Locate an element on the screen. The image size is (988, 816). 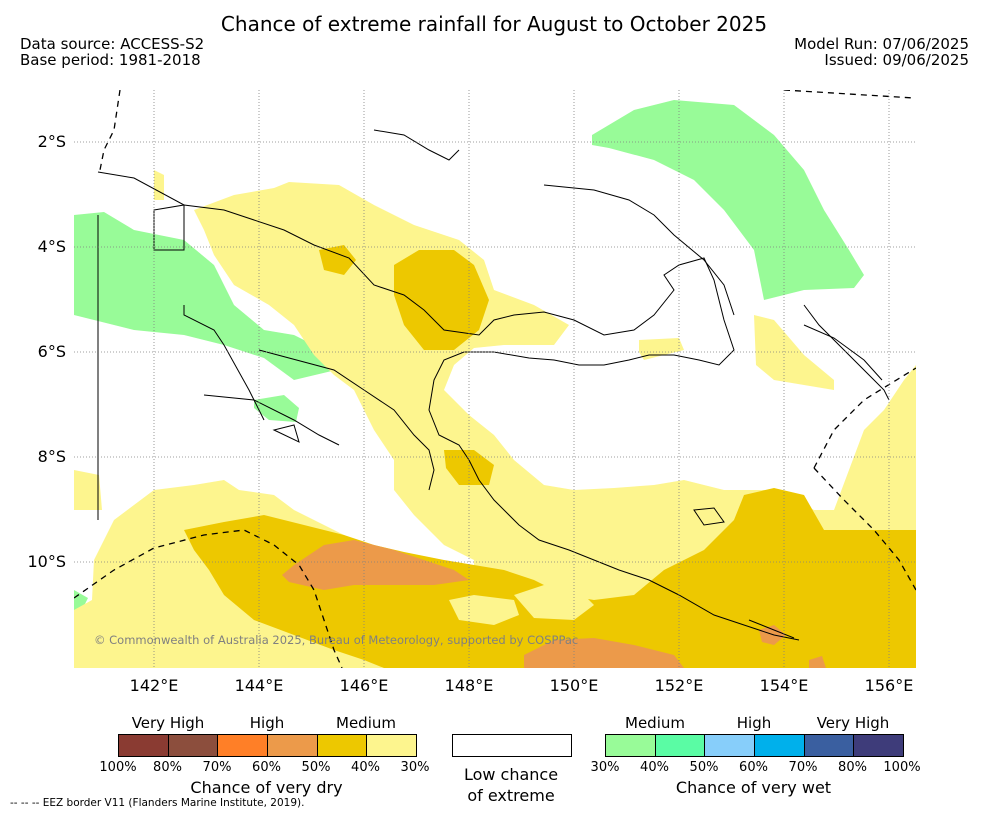
dry-tick-4: 50% is located at coordinates (316, 767).